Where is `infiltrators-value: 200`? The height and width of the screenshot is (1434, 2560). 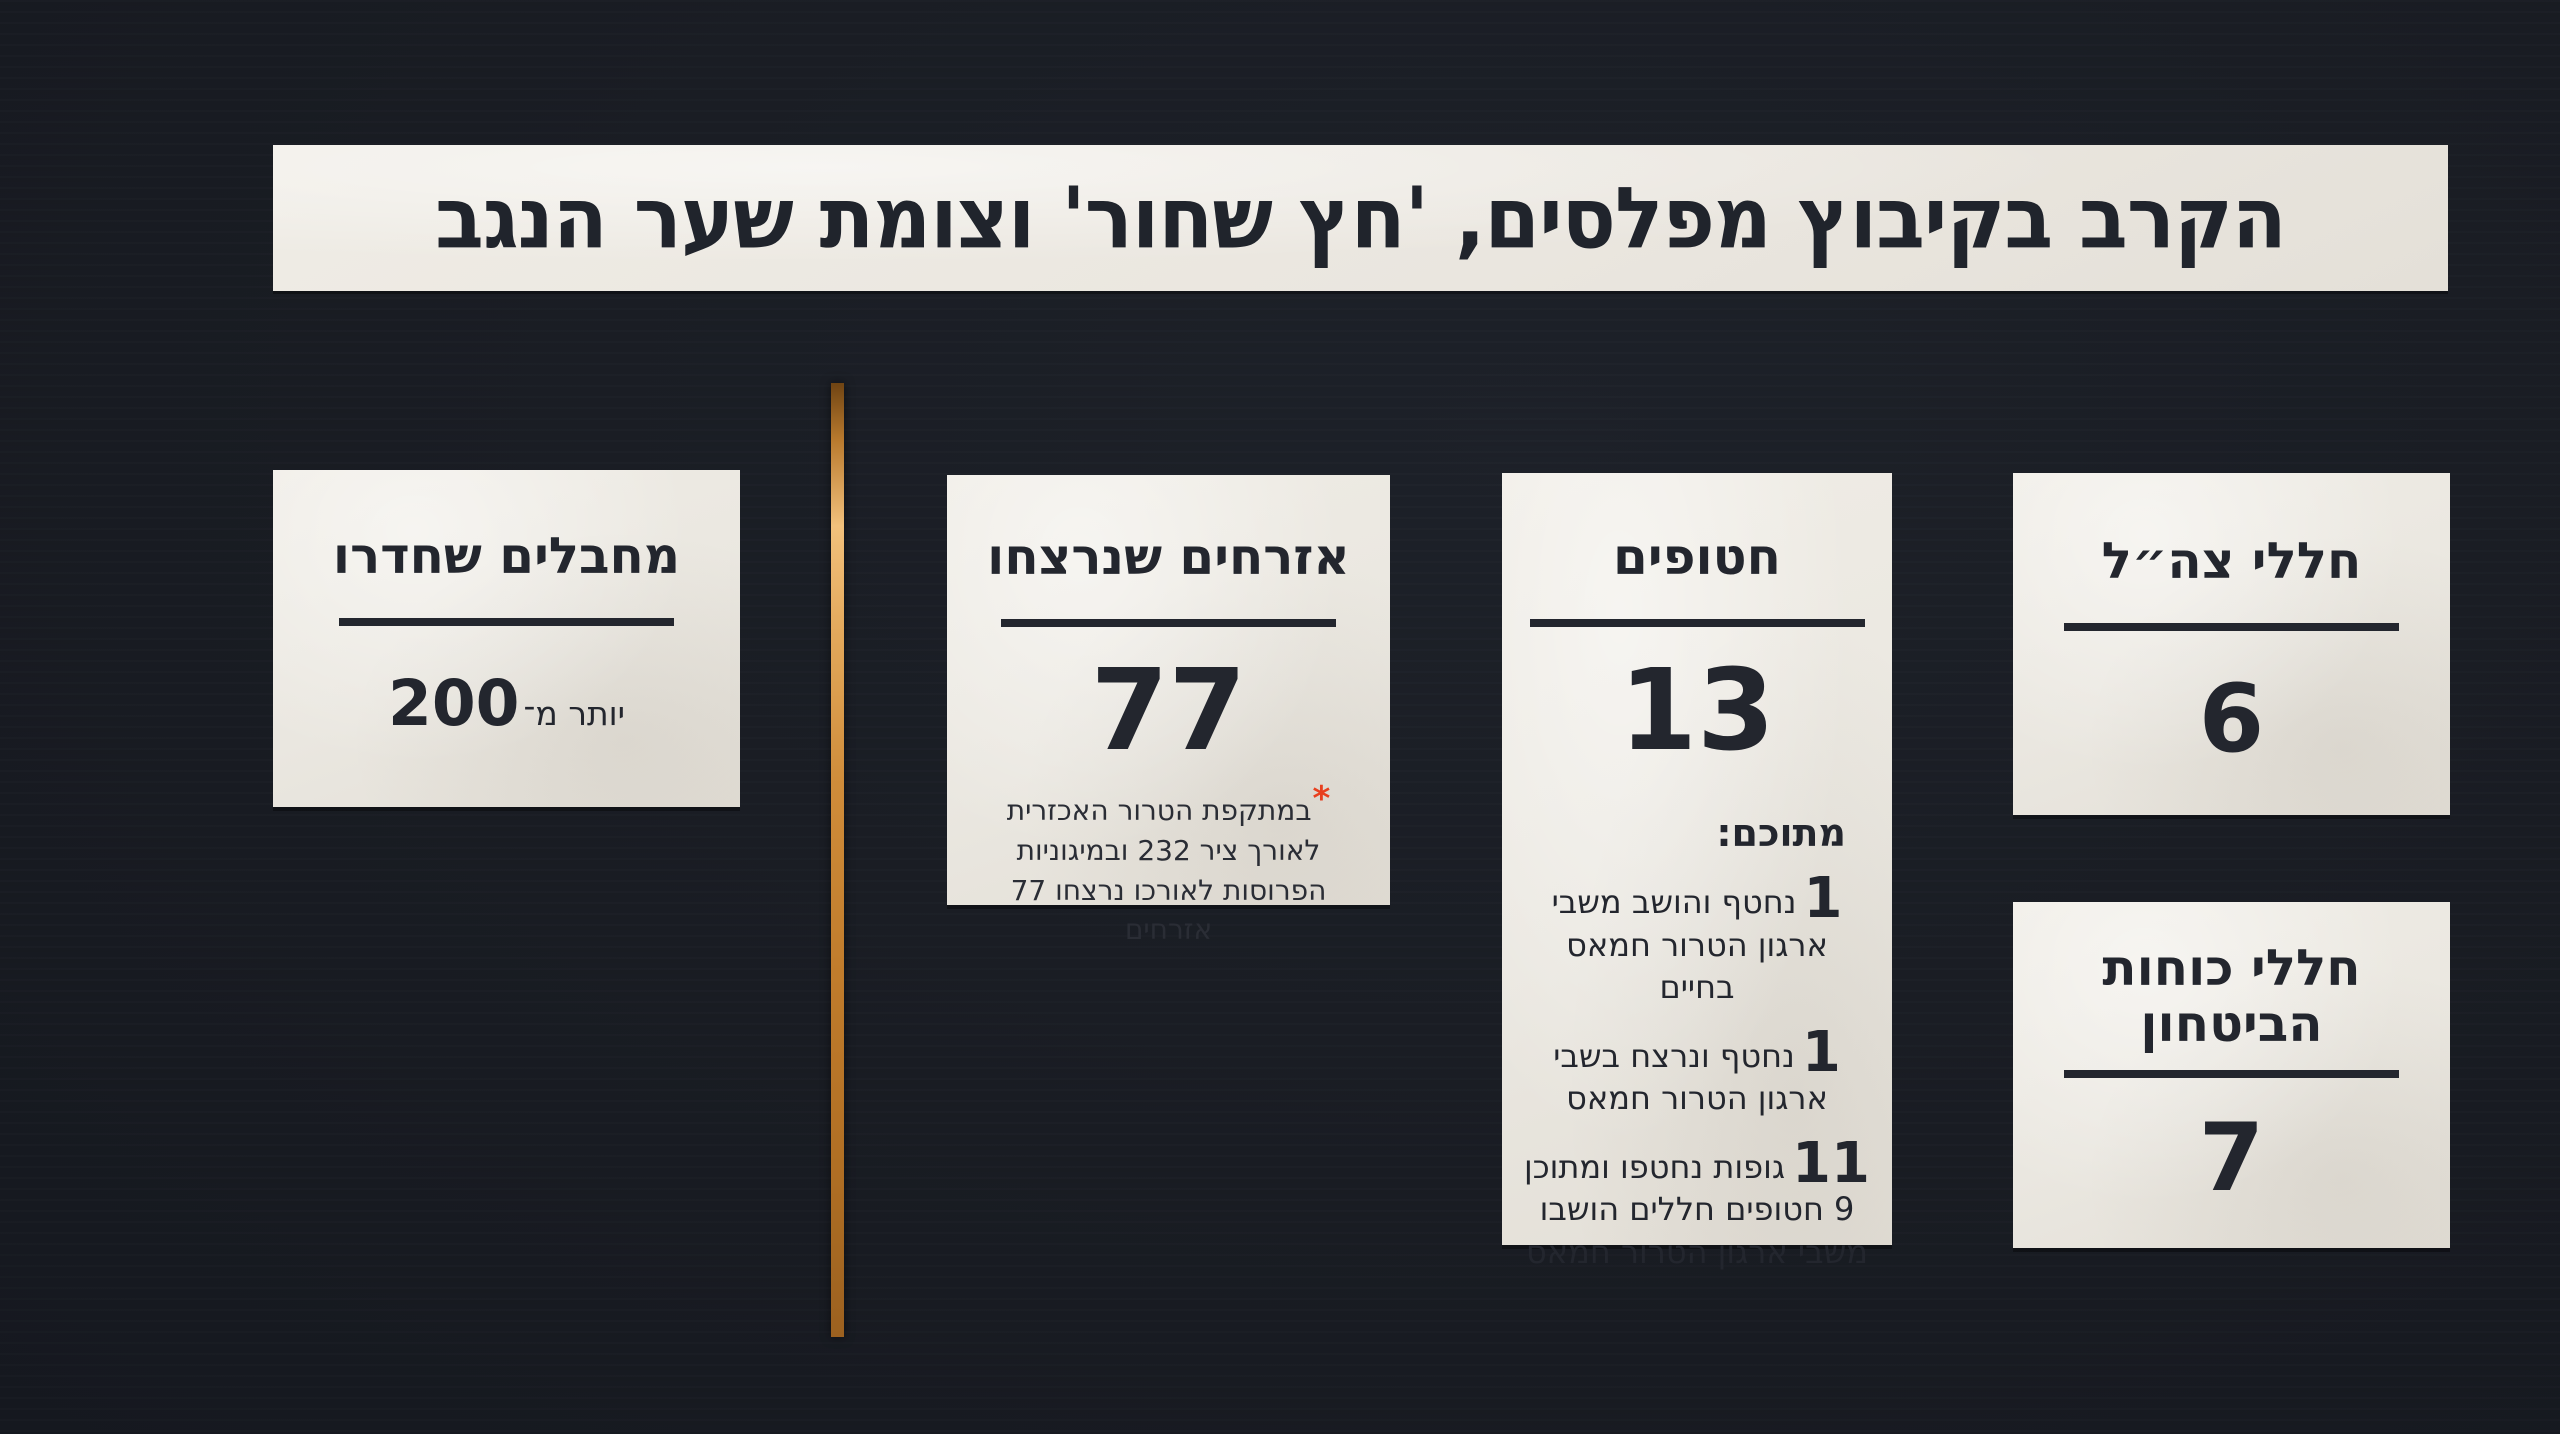
infiltrators-value: 200 is located at coordinates (454, 703).